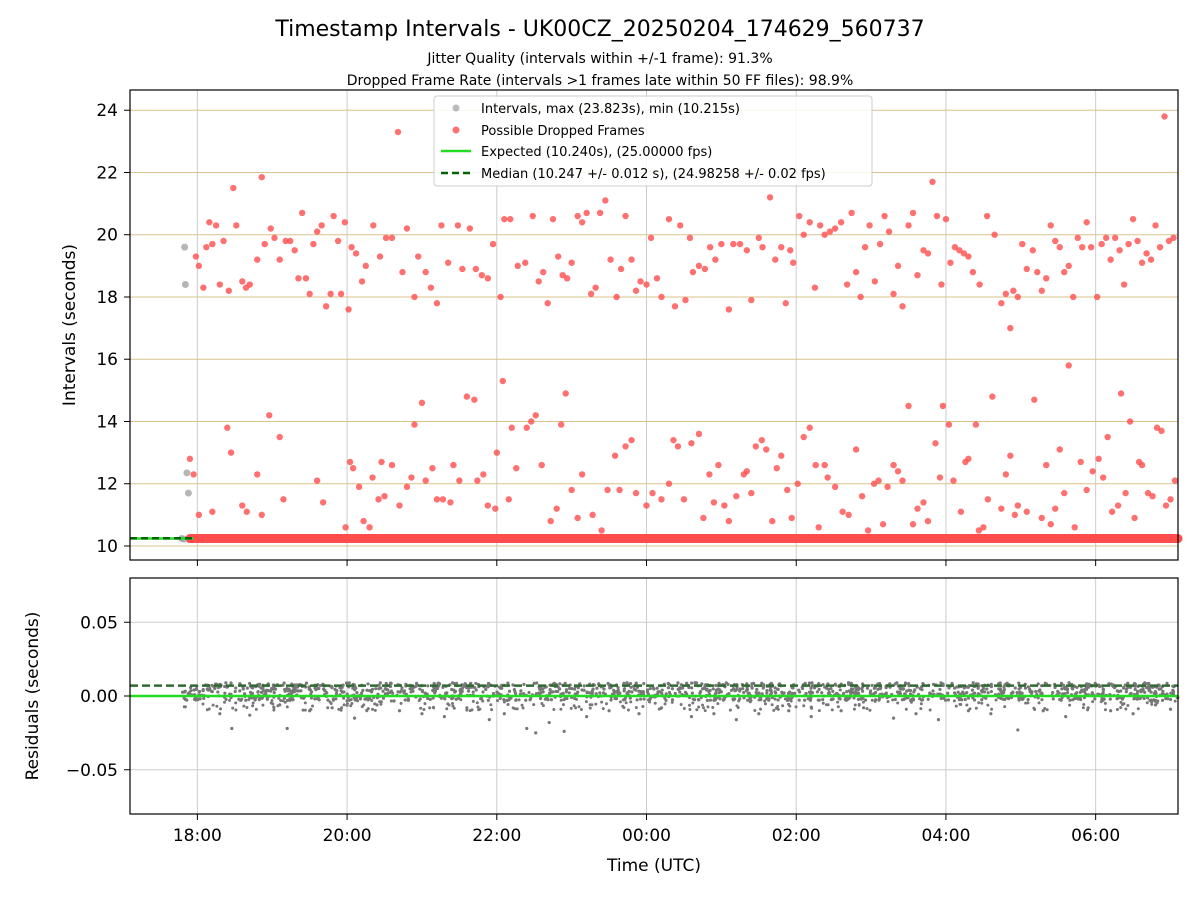 Image resolution: width=1200 pixels, height=900 pixels. Describe the element at coordinates (596, 152) in the screenshot. I see `legend-label-expected: Expected (10.240s), (25.00000 fps)` at that location.